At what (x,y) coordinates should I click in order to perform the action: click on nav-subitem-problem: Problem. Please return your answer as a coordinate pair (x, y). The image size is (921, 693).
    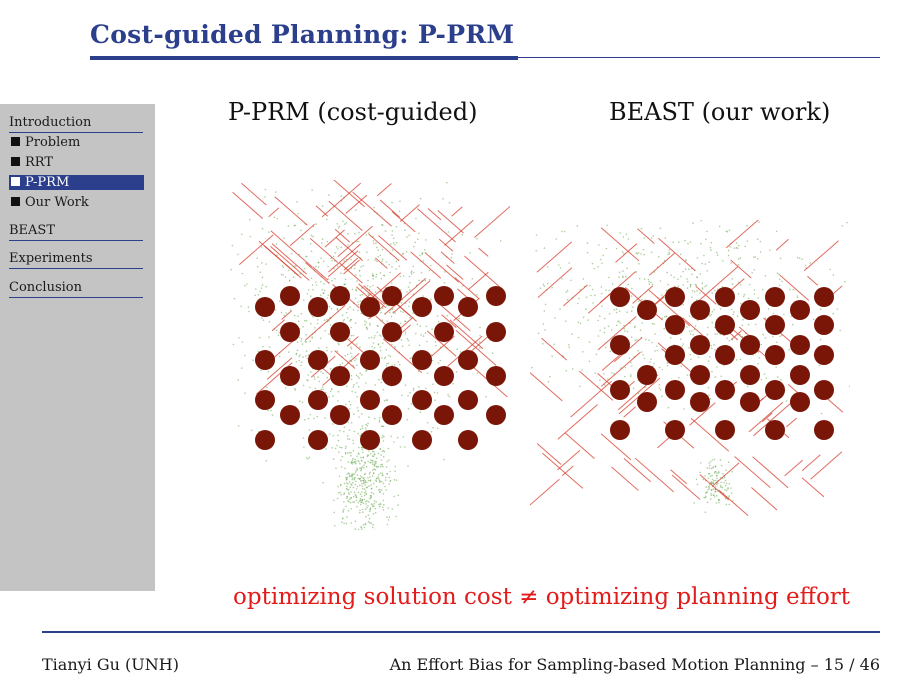
    Looking at the image, I should click on (76, 142).